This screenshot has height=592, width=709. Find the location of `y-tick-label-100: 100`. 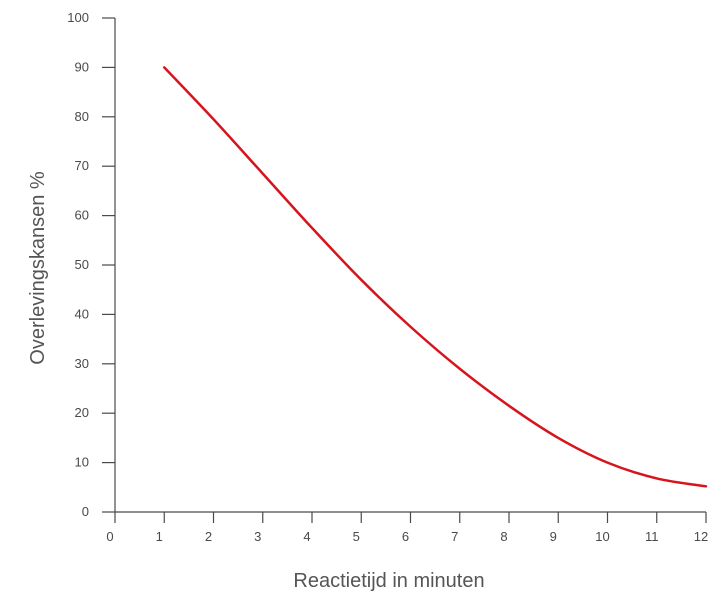

y-tick-label-100: 100 is located at coordinates (78, 17).